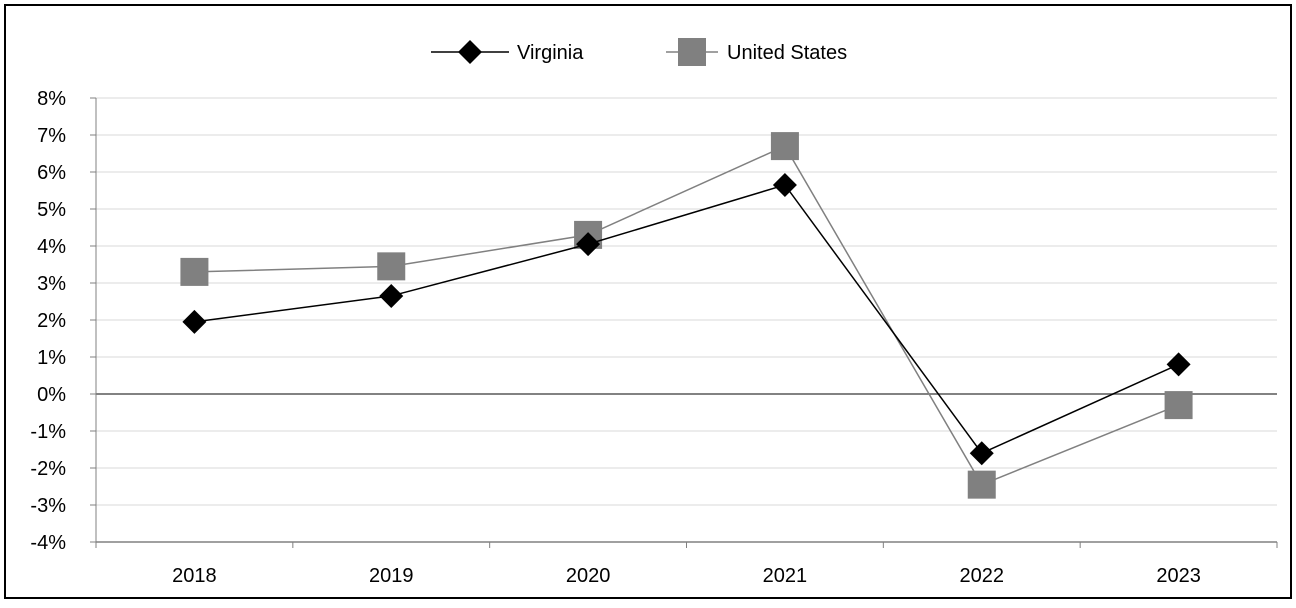 The image size is (1296, 608). Describe the element at coordinates (588, 576) in the screenshot. I see `x-tick-label: 2020` at that location.